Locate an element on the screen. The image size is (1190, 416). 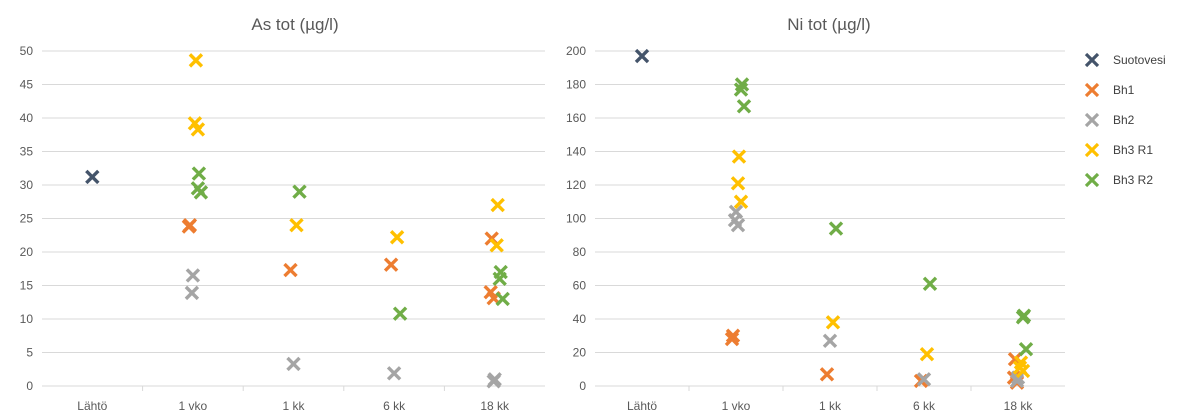
legend-item-bh3-r2: Bh3 R2 is located at coordinates (1133, 185).